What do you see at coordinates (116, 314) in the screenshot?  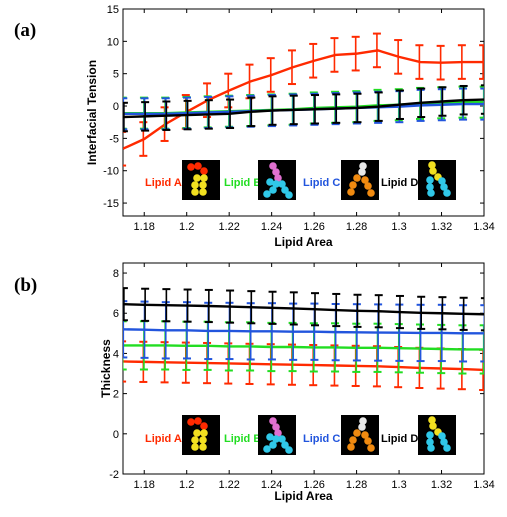 I see `y-tick-label: 6` at bounding box center [116, 314].